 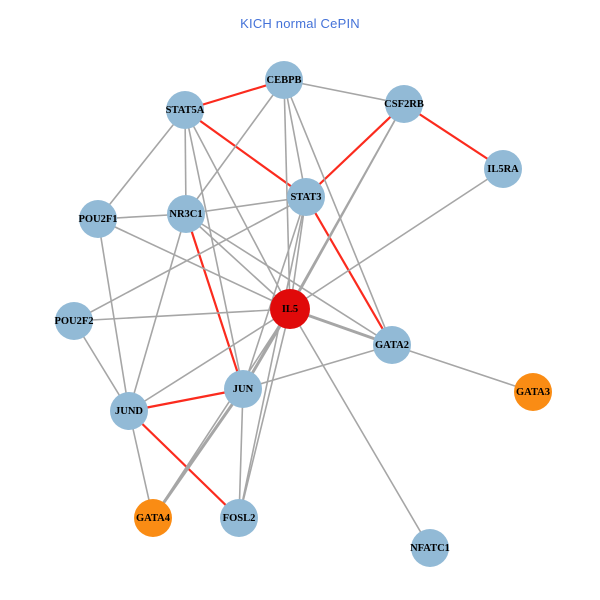 I want to click on page-title: KICH normal CePIN, so click(x=300, y=23).